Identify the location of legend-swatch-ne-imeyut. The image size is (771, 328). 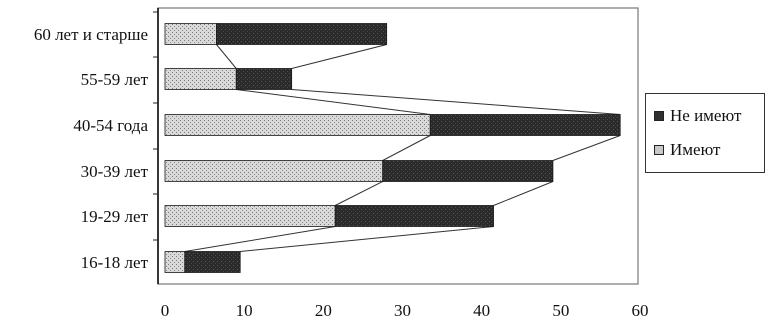
(659, 116).